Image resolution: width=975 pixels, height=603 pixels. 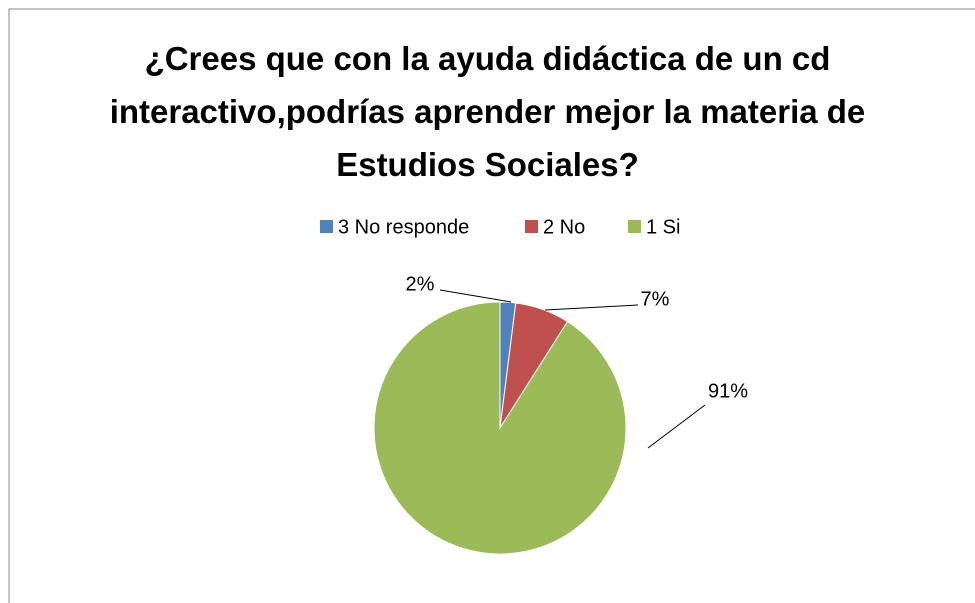 I want to click on data-label: 2%, so click(x=420, y=284).